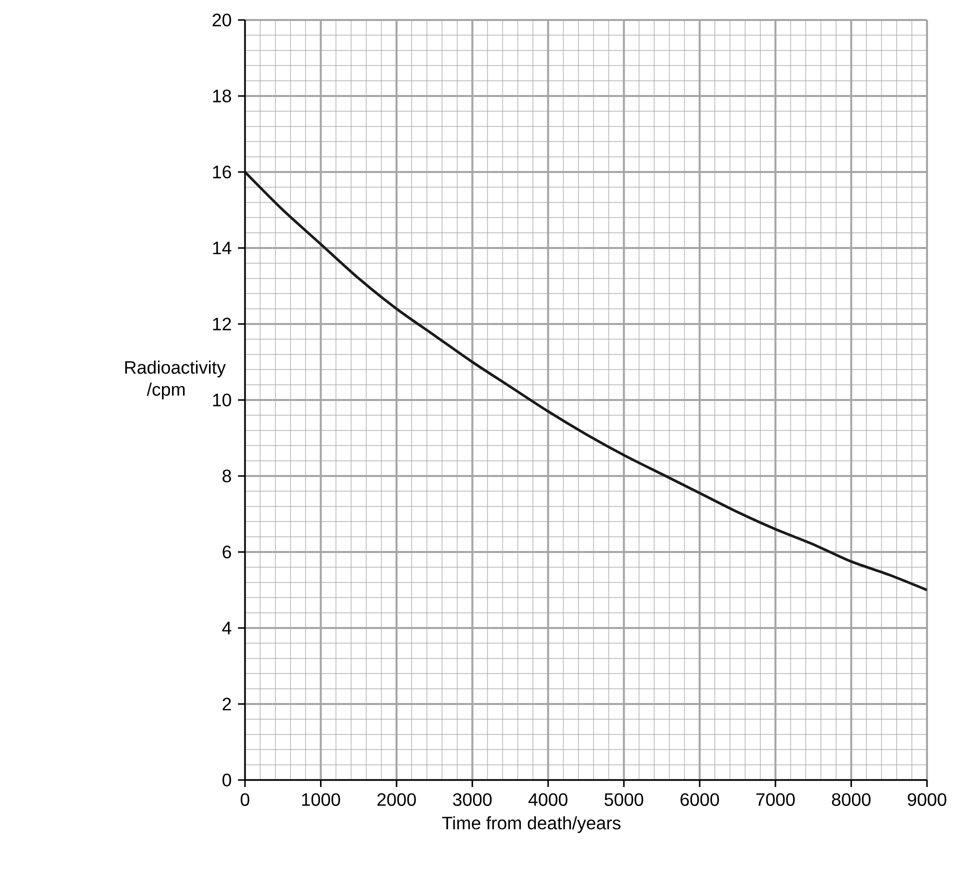 This screenshot has height=877, width=958. Describe the element at coordinates (226, 704) in the screenshot. I see `y-tick-label: 2` at that location.